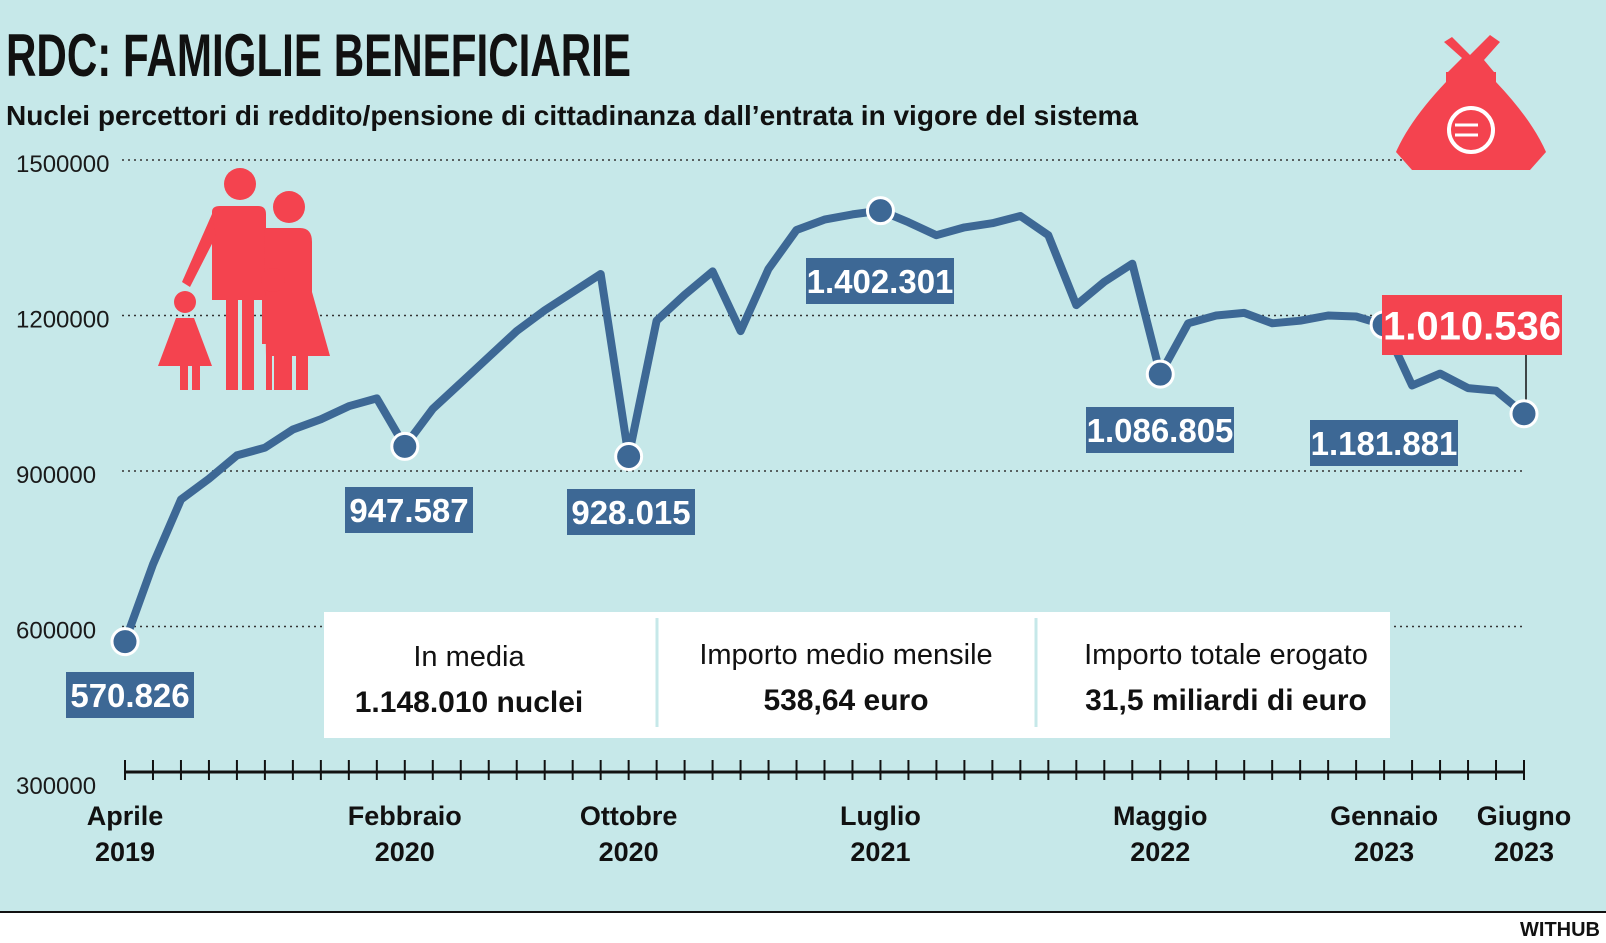 This screenshot has width=1606, height=943. I want to click on x-tick-label-month: Maggio, so click(1160, 816).